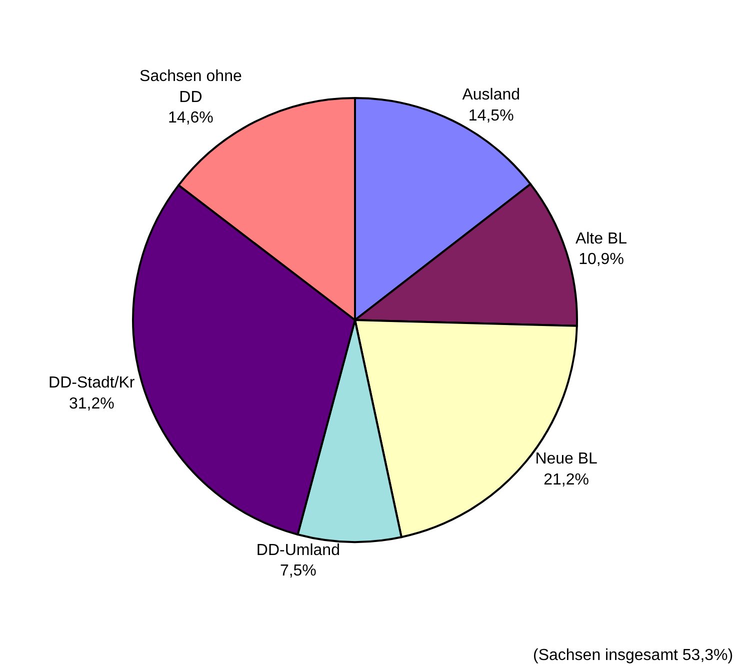  Describe the element at coordinates (491, 95) in the screenshot. I see `slice-label: Ausland` at that location.